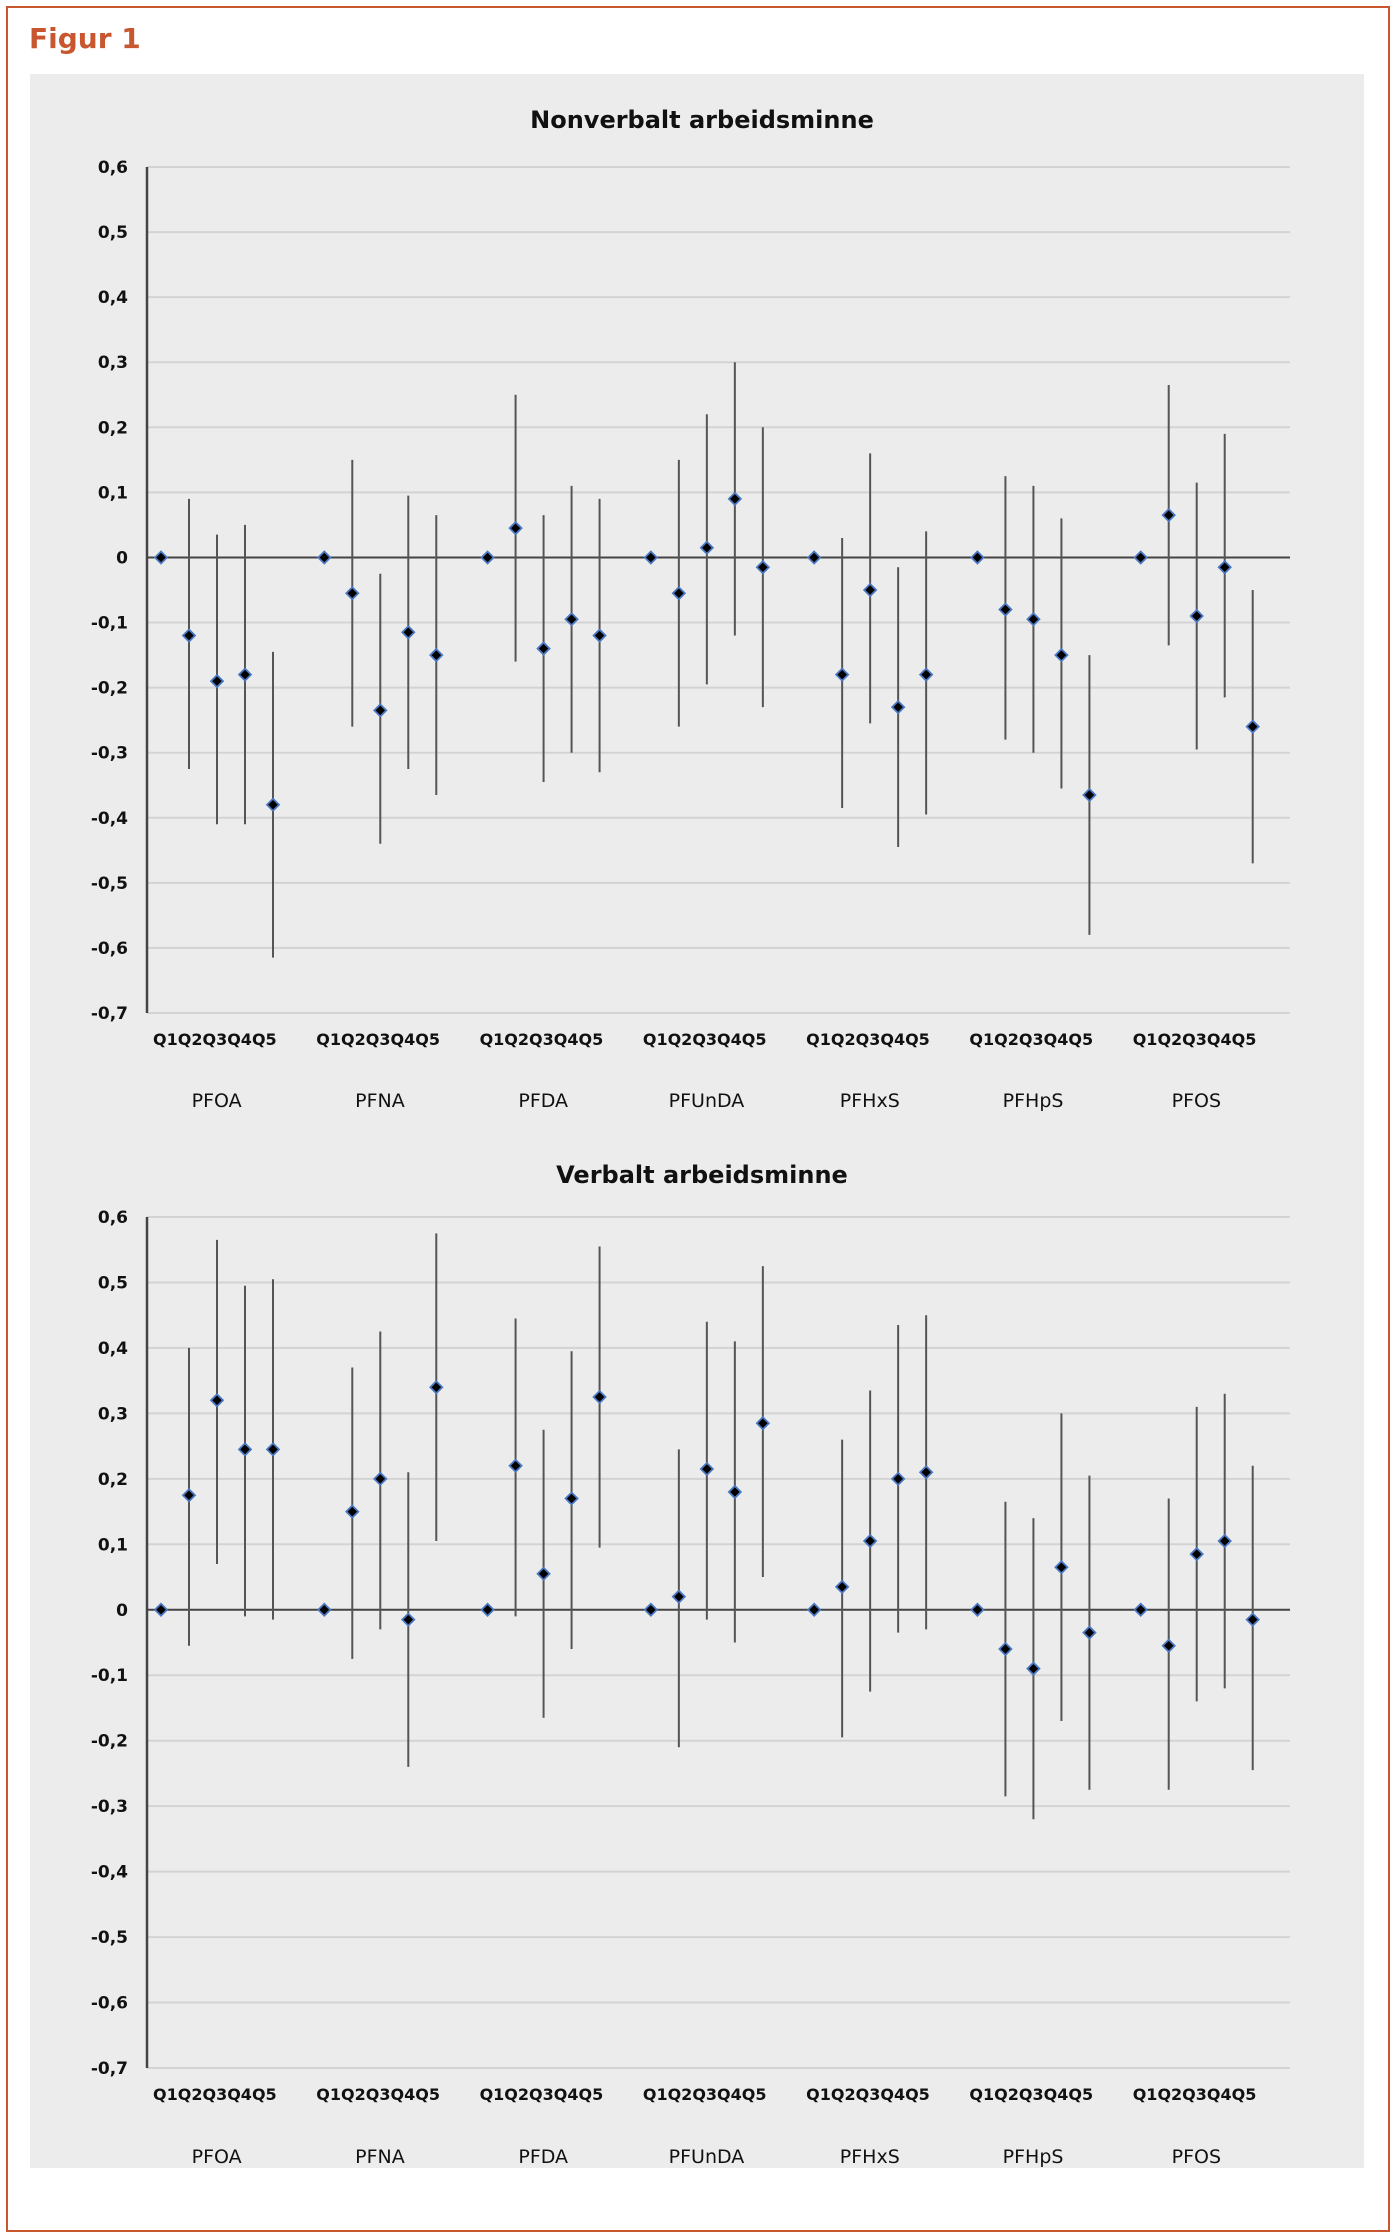  I want to click on y-tick-label: 0,4, so click(113, 1349).